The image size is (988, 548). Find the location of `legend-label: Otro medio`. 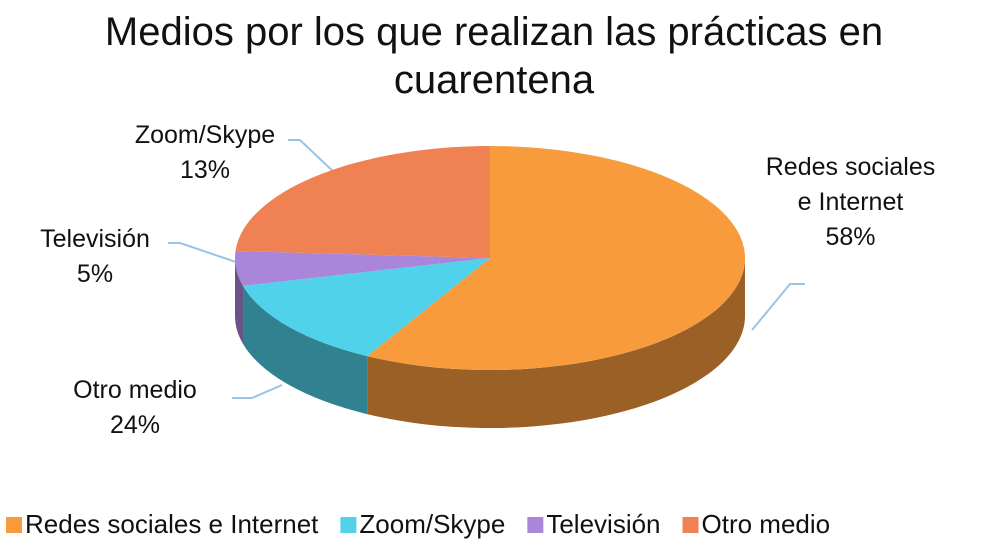

legend-label: Otro medio is located at coordinates (766, 524).